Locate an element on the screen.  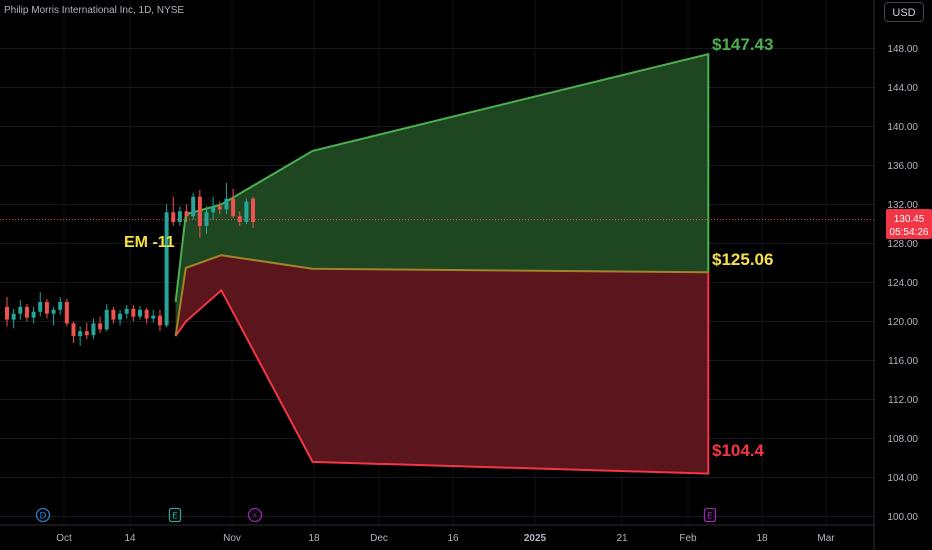
time-tick-label: Feb is located at coordinates (688, 538).